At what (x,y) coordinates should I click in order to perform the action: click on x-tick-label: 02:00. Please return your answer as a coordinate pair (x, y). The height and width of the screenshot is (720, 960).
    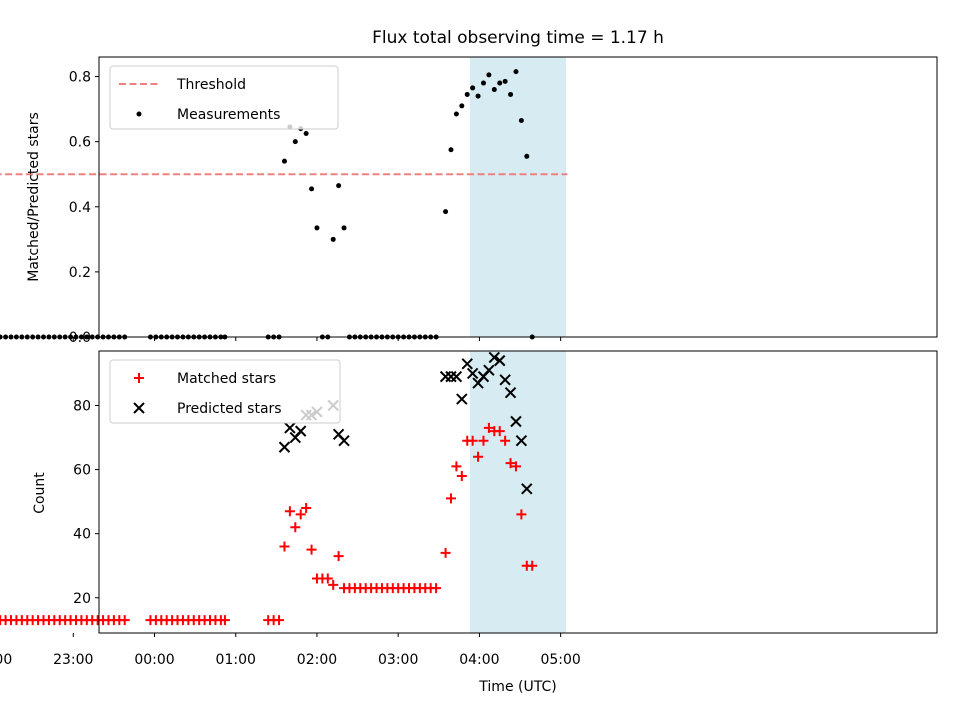
    Looking at the image, I should click on (317, 660).